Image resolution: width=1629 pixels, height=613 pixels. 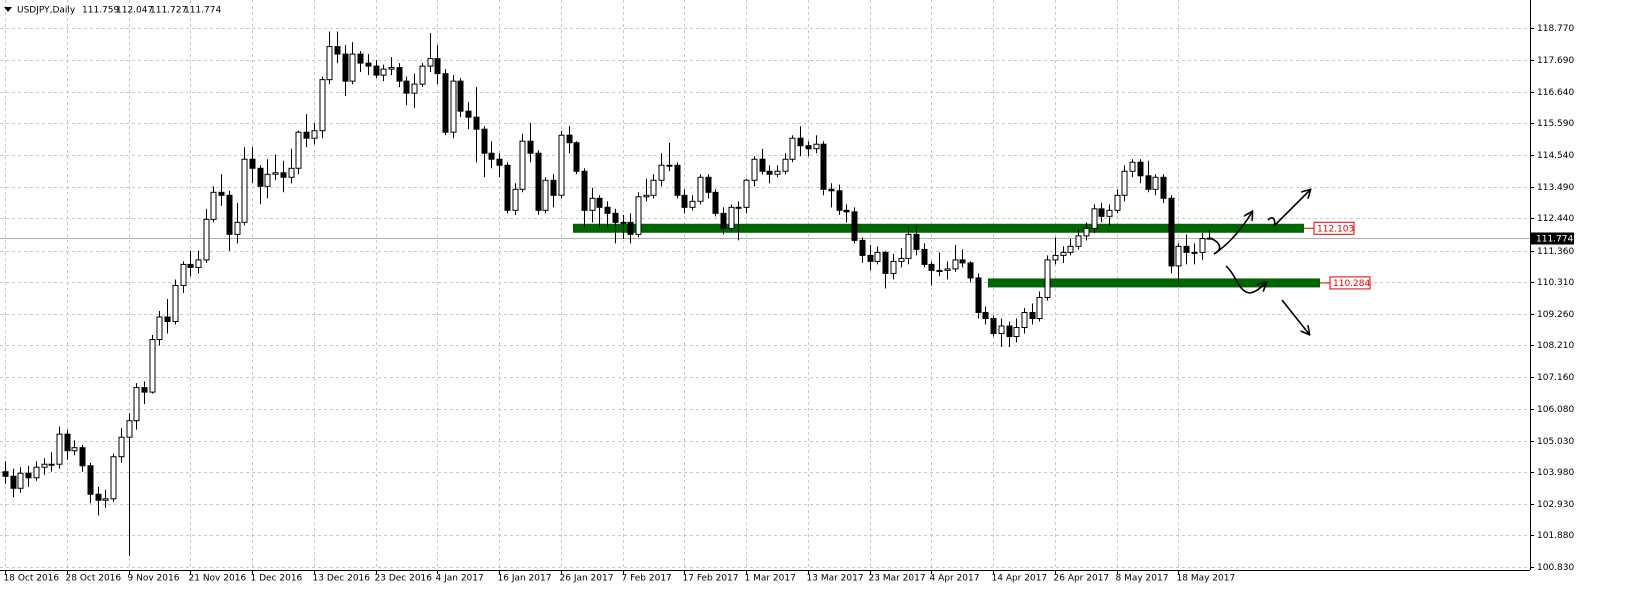 I want to click on x-tick-label: 9 Nov 2016, so click(x=154, y=579).